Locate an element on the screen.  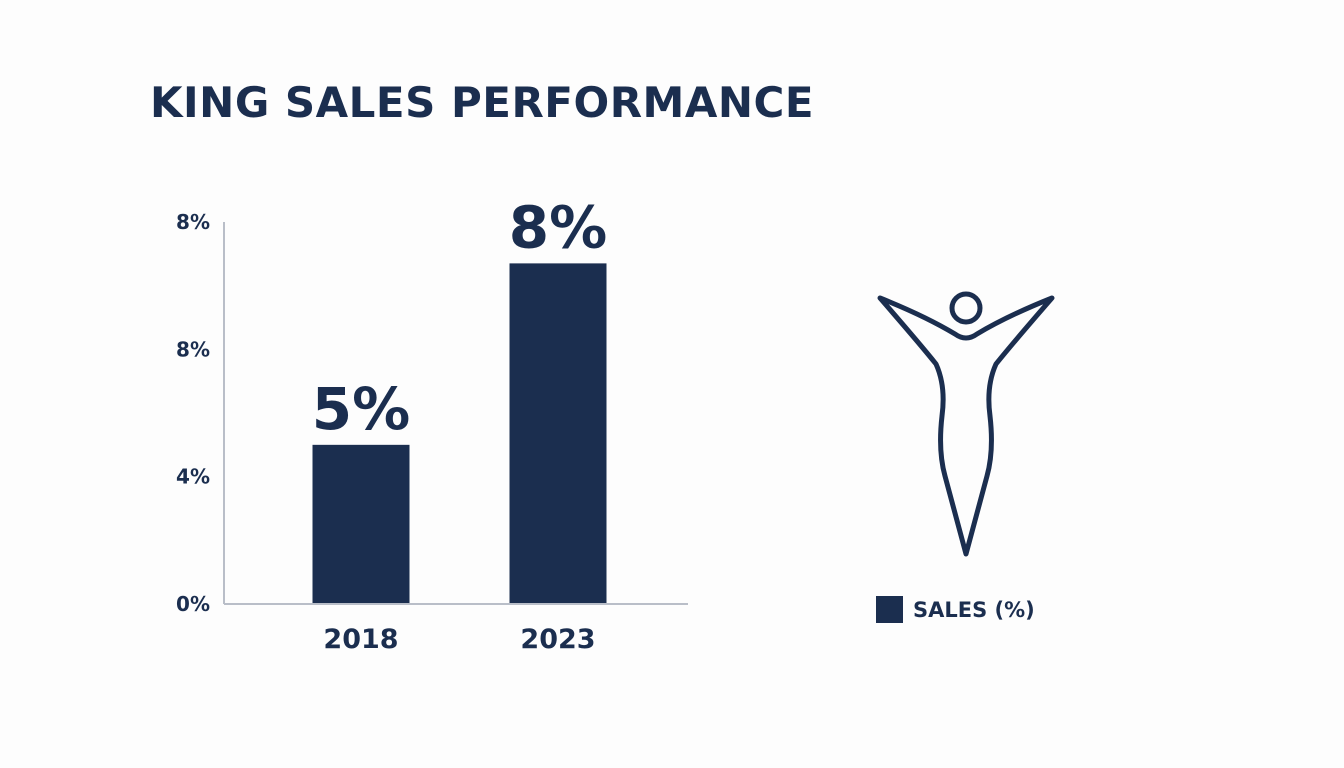
legend: SALES (%) is located at coordinates (955, 609).